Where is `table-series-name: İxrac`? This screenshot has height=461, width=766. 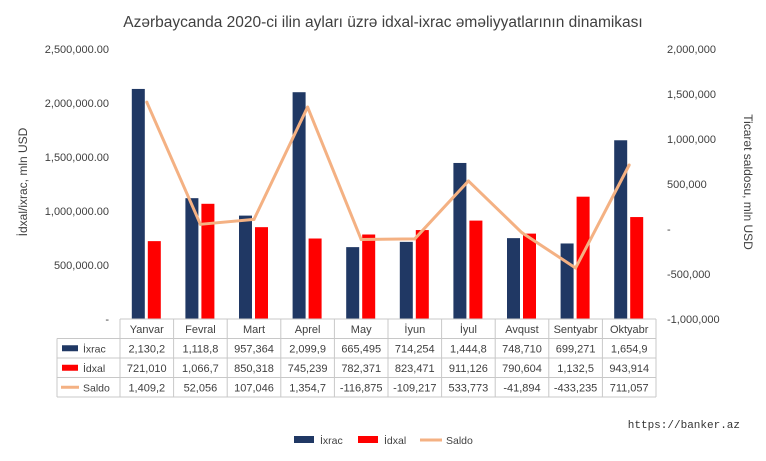 table-series-name: İxrac is located at coordinates (94, 348).